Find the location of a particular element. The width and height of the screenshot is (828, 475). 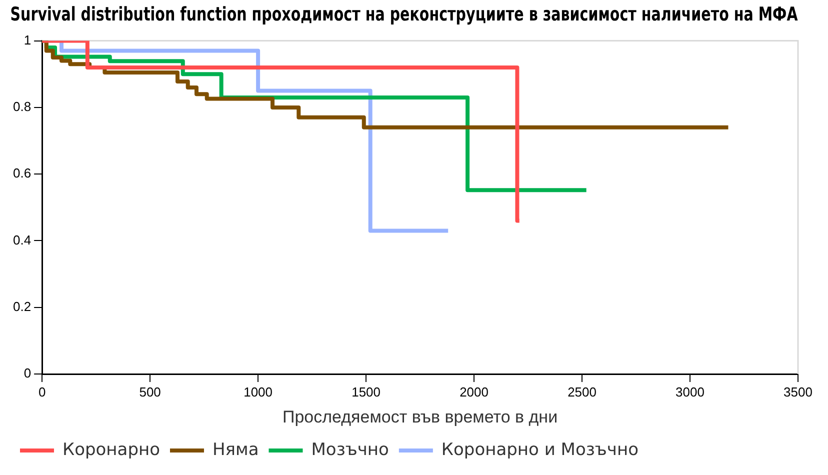

x-tick-label: 2000 is located at coordinates (474, 392).